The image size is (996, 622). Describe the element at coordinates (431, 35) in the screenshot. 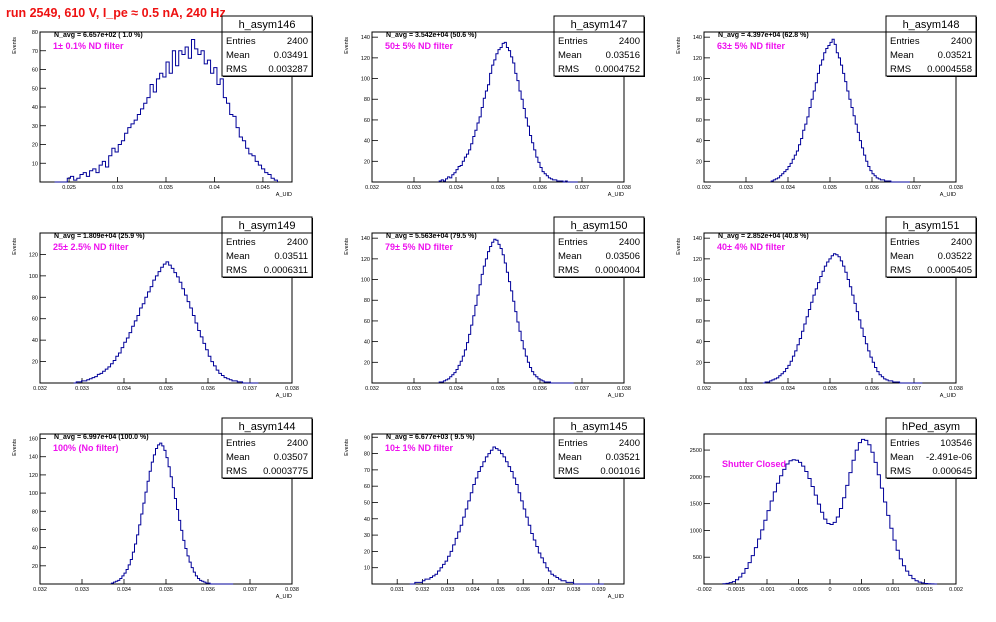

I see `navg-label: N_avg = 3.542e+04 (50.6 %)` at that location.